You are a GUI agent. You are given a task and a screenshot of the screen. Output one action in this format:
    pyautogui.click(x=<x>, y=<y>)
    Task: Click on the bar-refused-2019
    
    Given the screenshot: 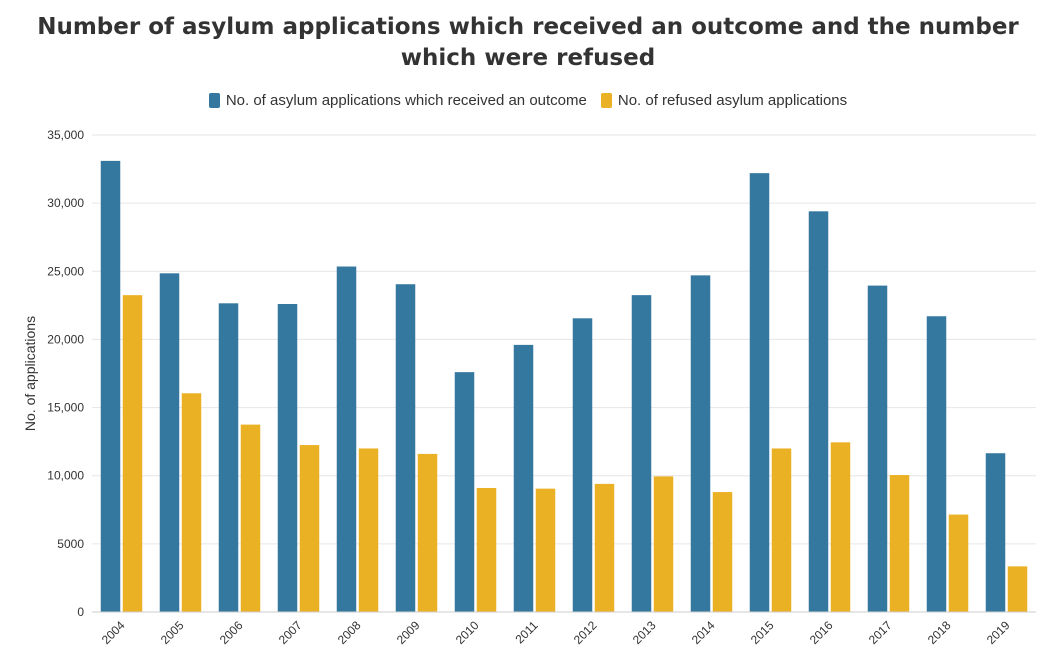 What is the action you would take?
    pyautogui.click(x=1017, y=589)
    